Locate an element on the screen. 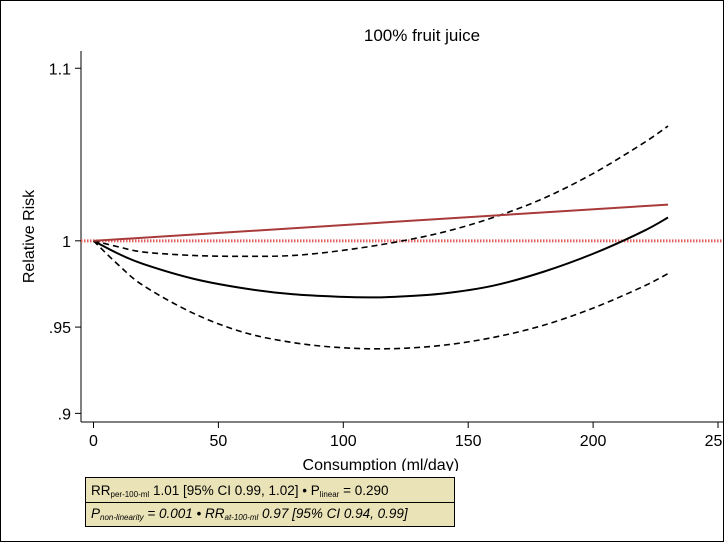  y-tick-label: 1 is located at coordinates (66, 242).